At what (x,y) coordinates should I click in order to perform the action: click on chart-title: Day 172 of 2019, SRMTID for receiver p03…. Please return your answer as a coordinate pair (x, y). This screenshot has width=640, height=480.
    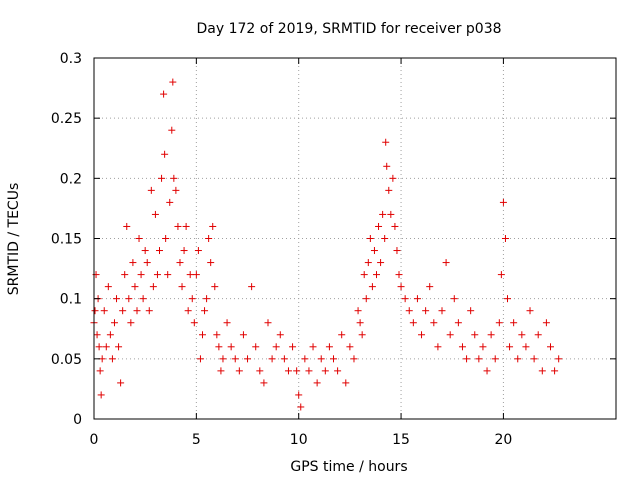
    Looking at the image, I should click on (348, 29).